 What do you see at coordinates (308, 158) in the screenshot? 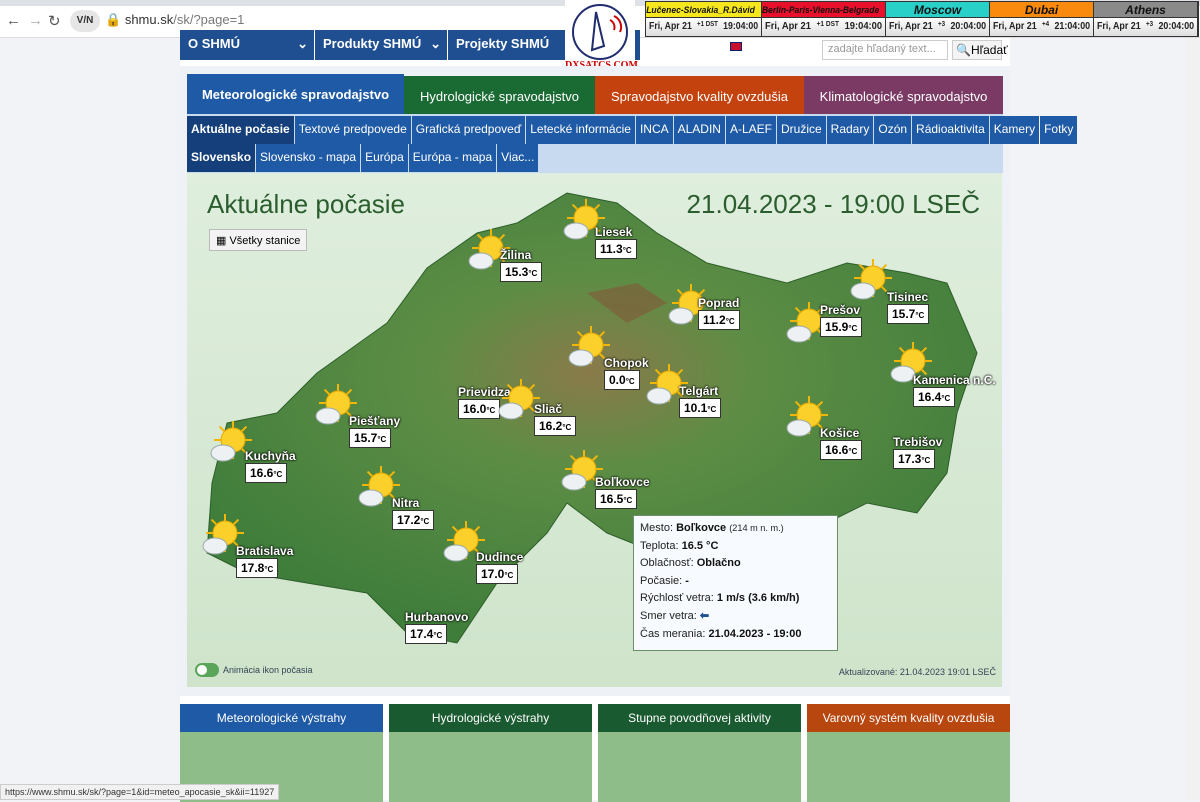
I see `sub-tab2-1: Slovensko - mapa` at bounding box center [308, 158].